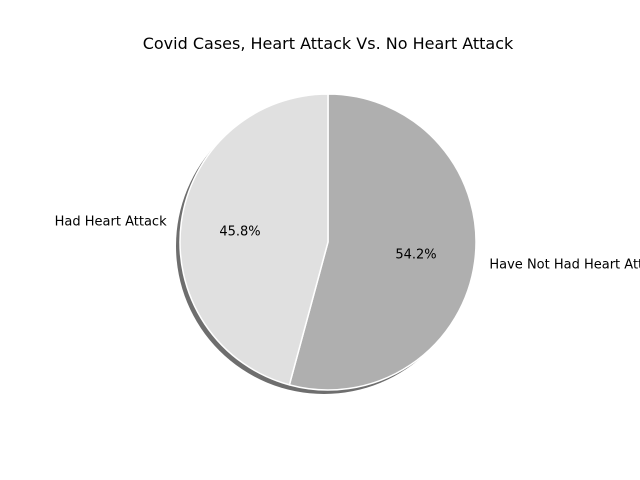  I want to click on pie-slice-label-0: Have Not Had Heart Attack, so click(564, 264).